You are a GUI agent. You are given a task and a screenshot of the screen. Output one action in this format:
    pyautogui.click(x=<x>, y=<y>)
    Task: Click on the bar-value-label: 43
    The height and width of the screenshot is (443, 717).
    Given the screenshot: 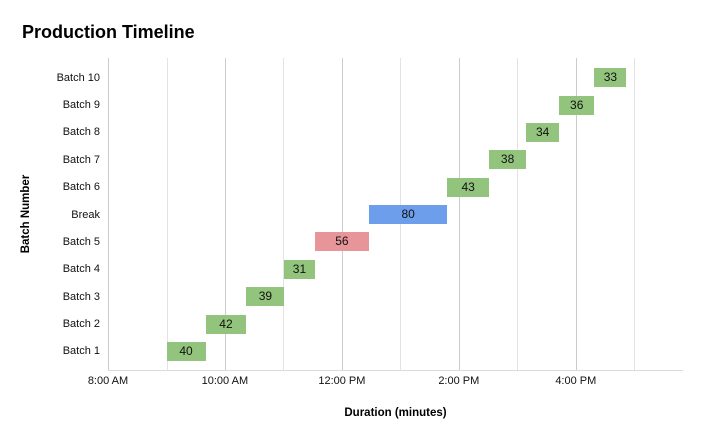 What is the action you would take?
    pyautogui.click(x=468, y=186)
    